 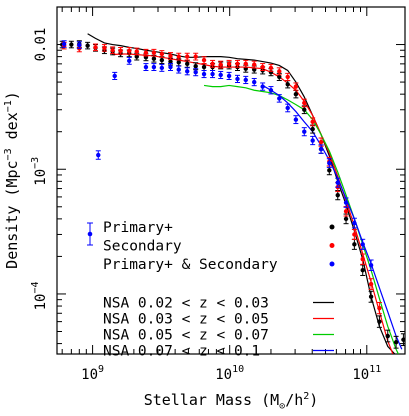 I want to click on y-tick-label: 10−4, so click(x=39, y=296).